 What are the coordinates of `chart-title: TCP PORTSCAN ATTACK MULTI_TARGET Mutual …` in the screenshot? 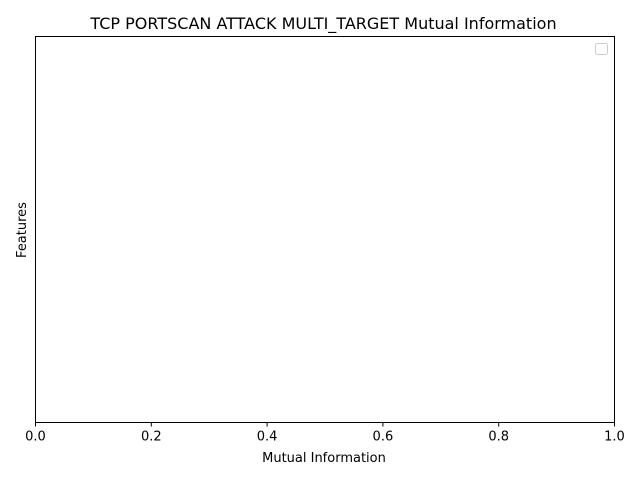 It's located at (322, 24).